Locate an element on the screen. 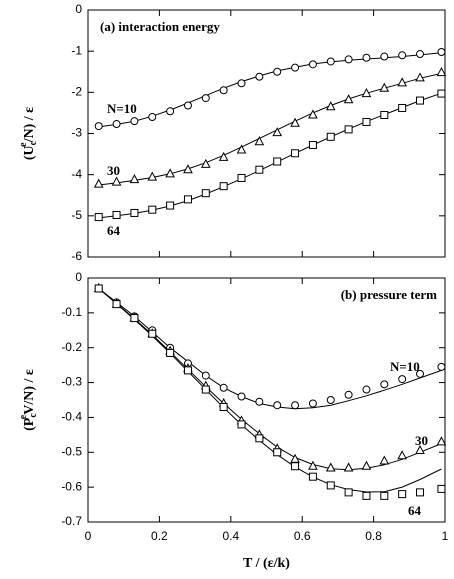 This screenshot has width=454, height=579. y-tick-label: -6 is located at coordinates (76, 256).